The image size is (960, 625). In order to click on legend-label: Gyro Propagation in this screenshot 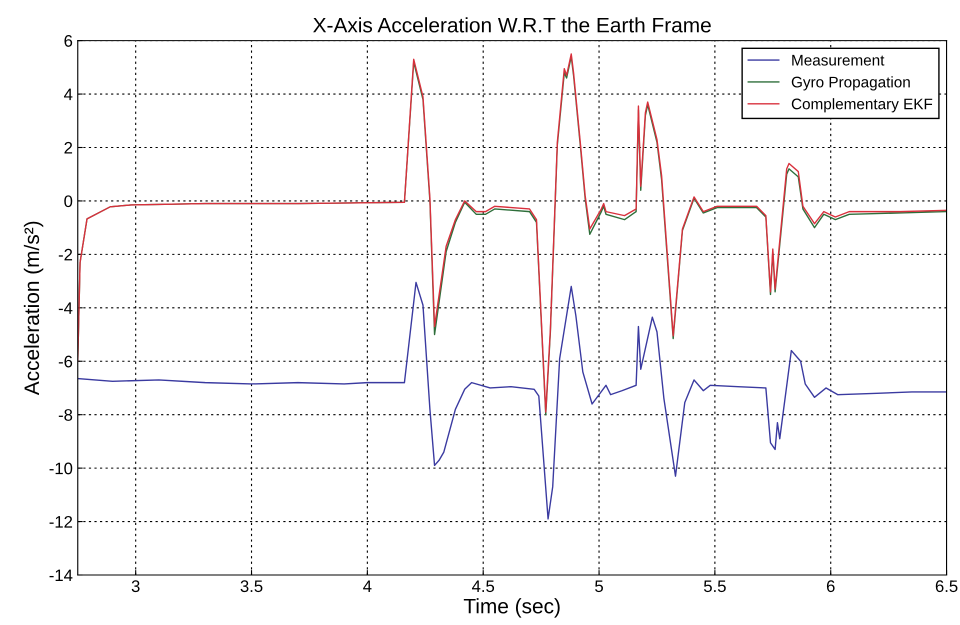, I will do `click(851, 83)`.